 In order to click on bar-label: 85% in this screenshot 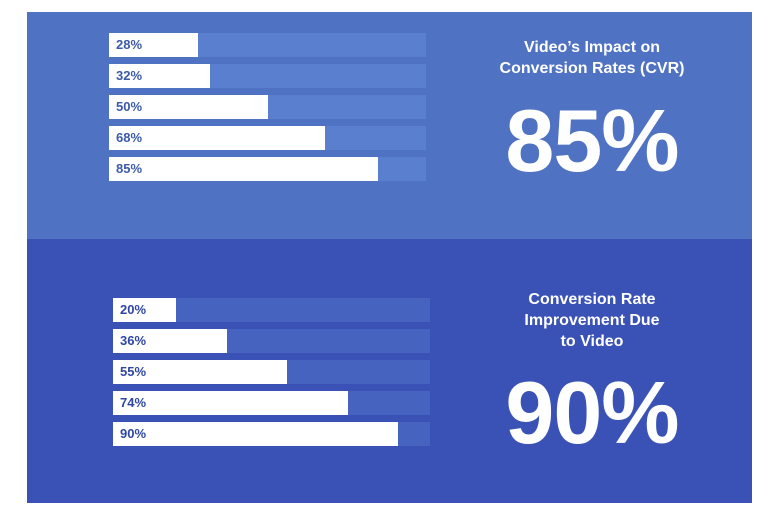, I will do `click(129, 168)`.